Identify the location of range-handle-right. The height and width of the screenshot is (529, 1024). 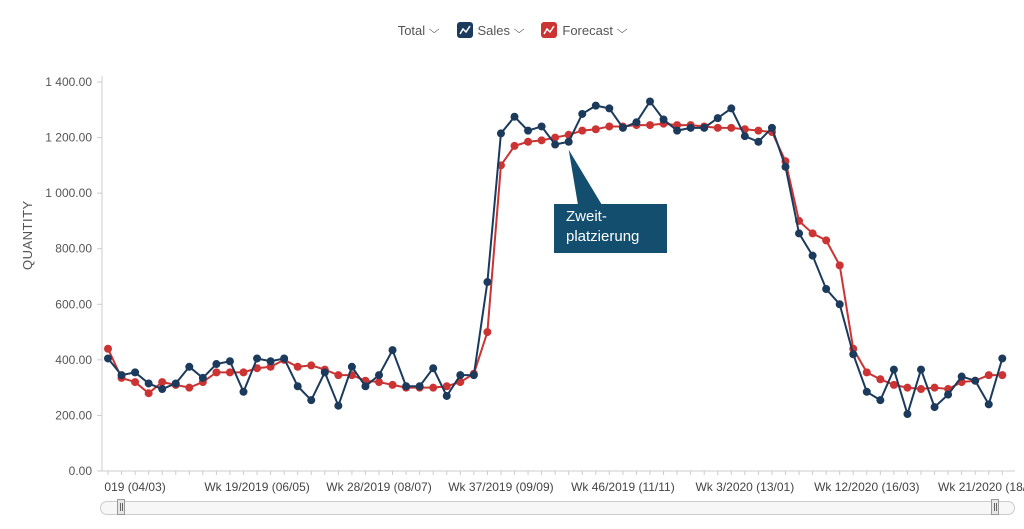
(995, 507).